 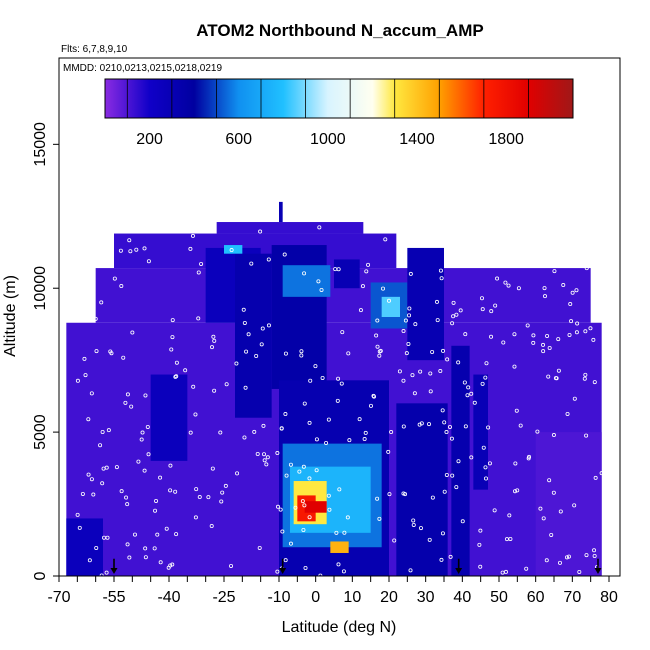 What do you see at coordinates (536, 597) in the screenshot?
I see `x-tick-label: 60` at bounding box center [536, 597].